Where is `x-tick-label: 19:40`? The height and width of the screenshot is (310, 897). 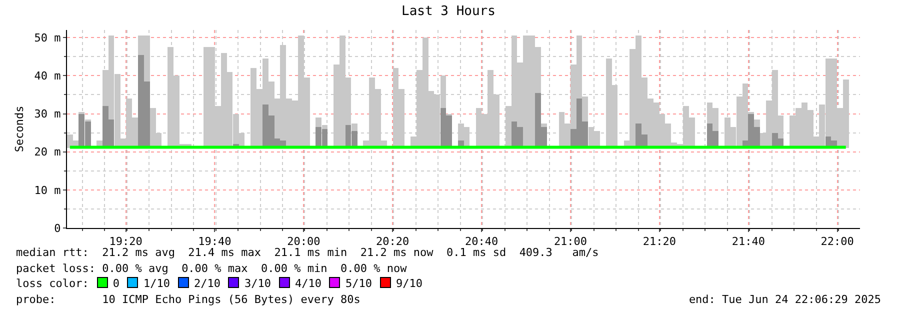 x-tick-label: 19:40 is located at coordinates (215, 241).